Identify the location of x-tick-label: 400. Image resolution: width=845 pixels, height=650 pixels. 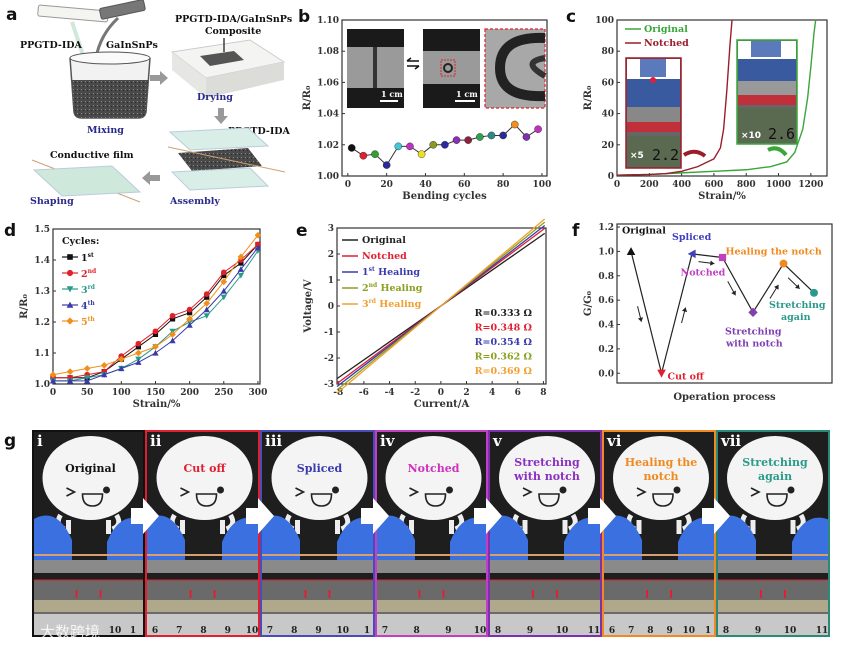
(681, 185).